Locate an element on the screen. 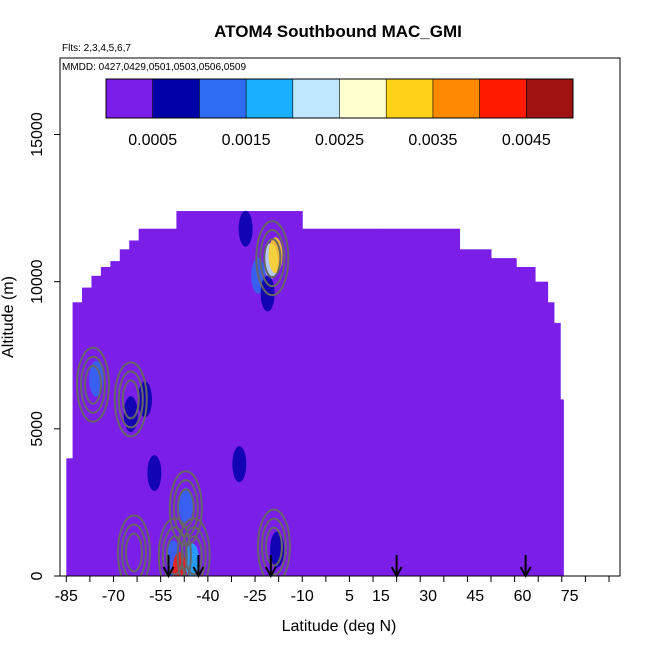  dates-note: MMDD: 0427,0429,0501,0503,0506,0509 is located at coordinates (154, 67).